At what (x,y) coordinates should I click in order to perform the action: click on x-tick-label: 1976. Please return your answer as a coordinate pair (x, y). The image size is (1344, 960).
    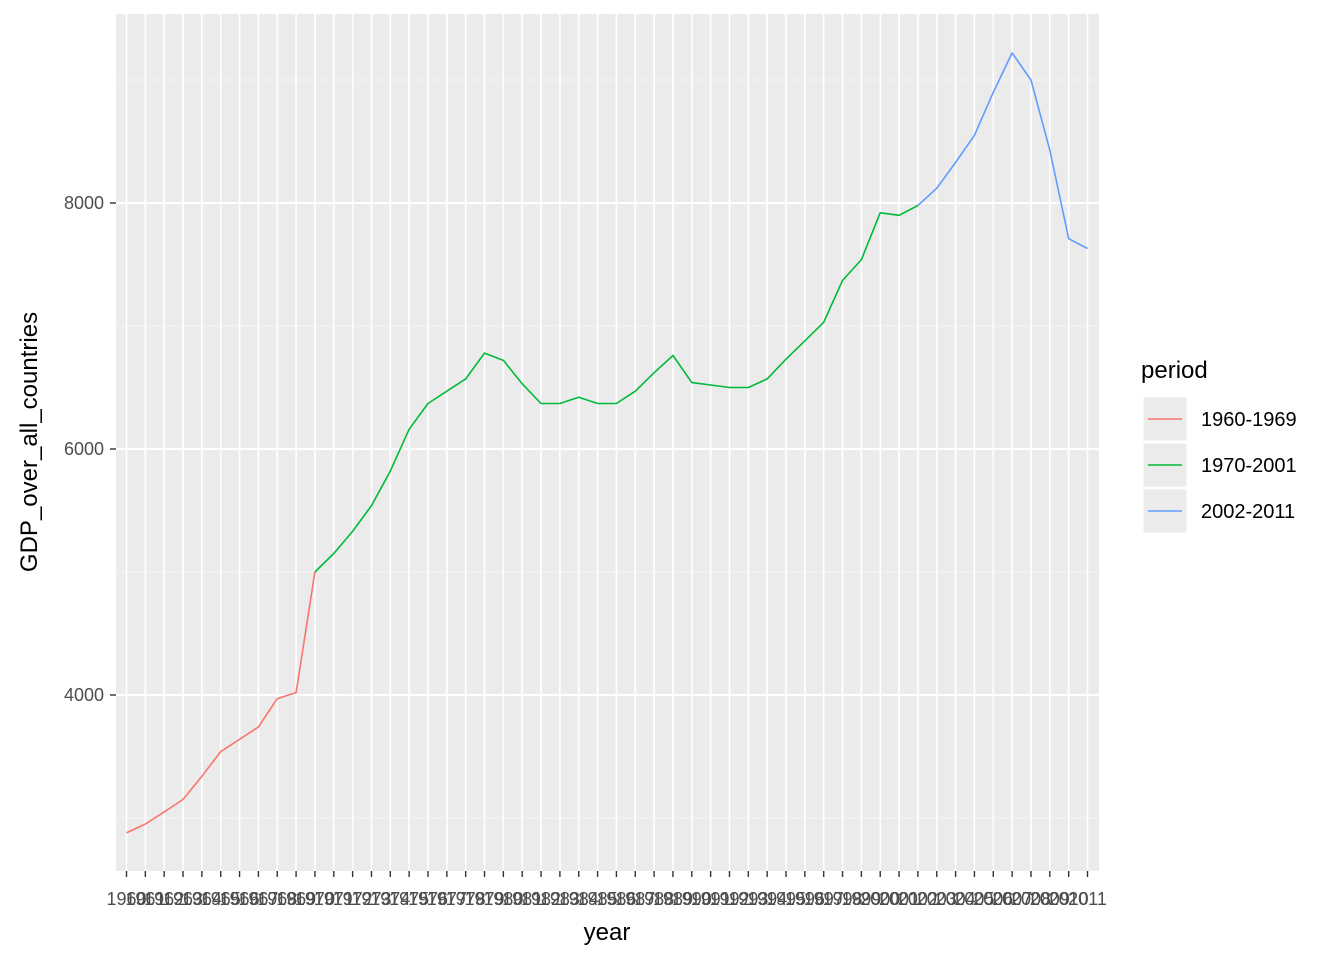
    Looking at the image, I should click on (428, 899).